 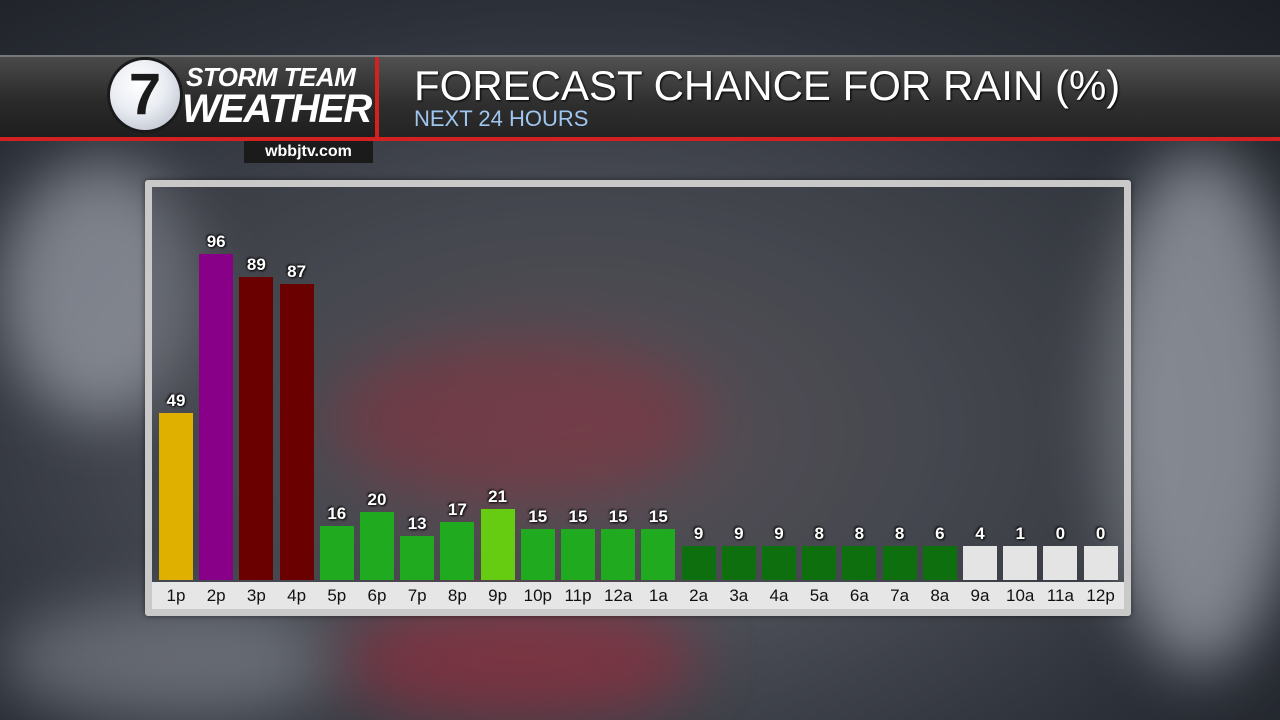 I want to click on tick-label-5a: 5a, so click(x=819, y=595).